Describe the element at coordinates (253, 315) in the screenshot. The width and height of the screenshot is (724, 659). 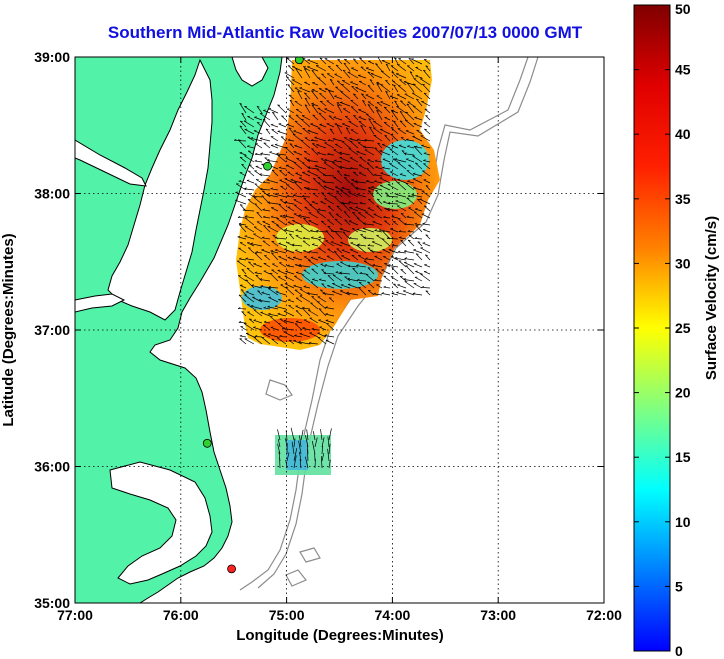
I see `radar-stations` at that location.